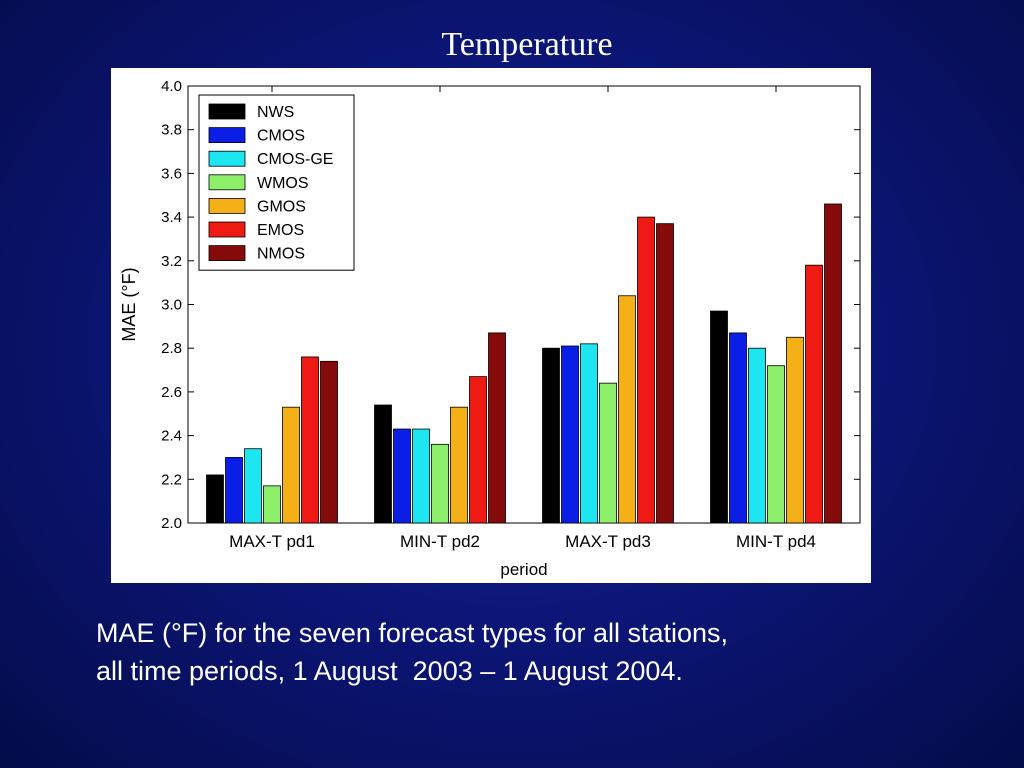 This screenshot has height=768, width=1024. What do you see at coordinates (171, 86) in the screenshot?
I see `y-tick-label: 4.0` at bounding box center [171, 86].